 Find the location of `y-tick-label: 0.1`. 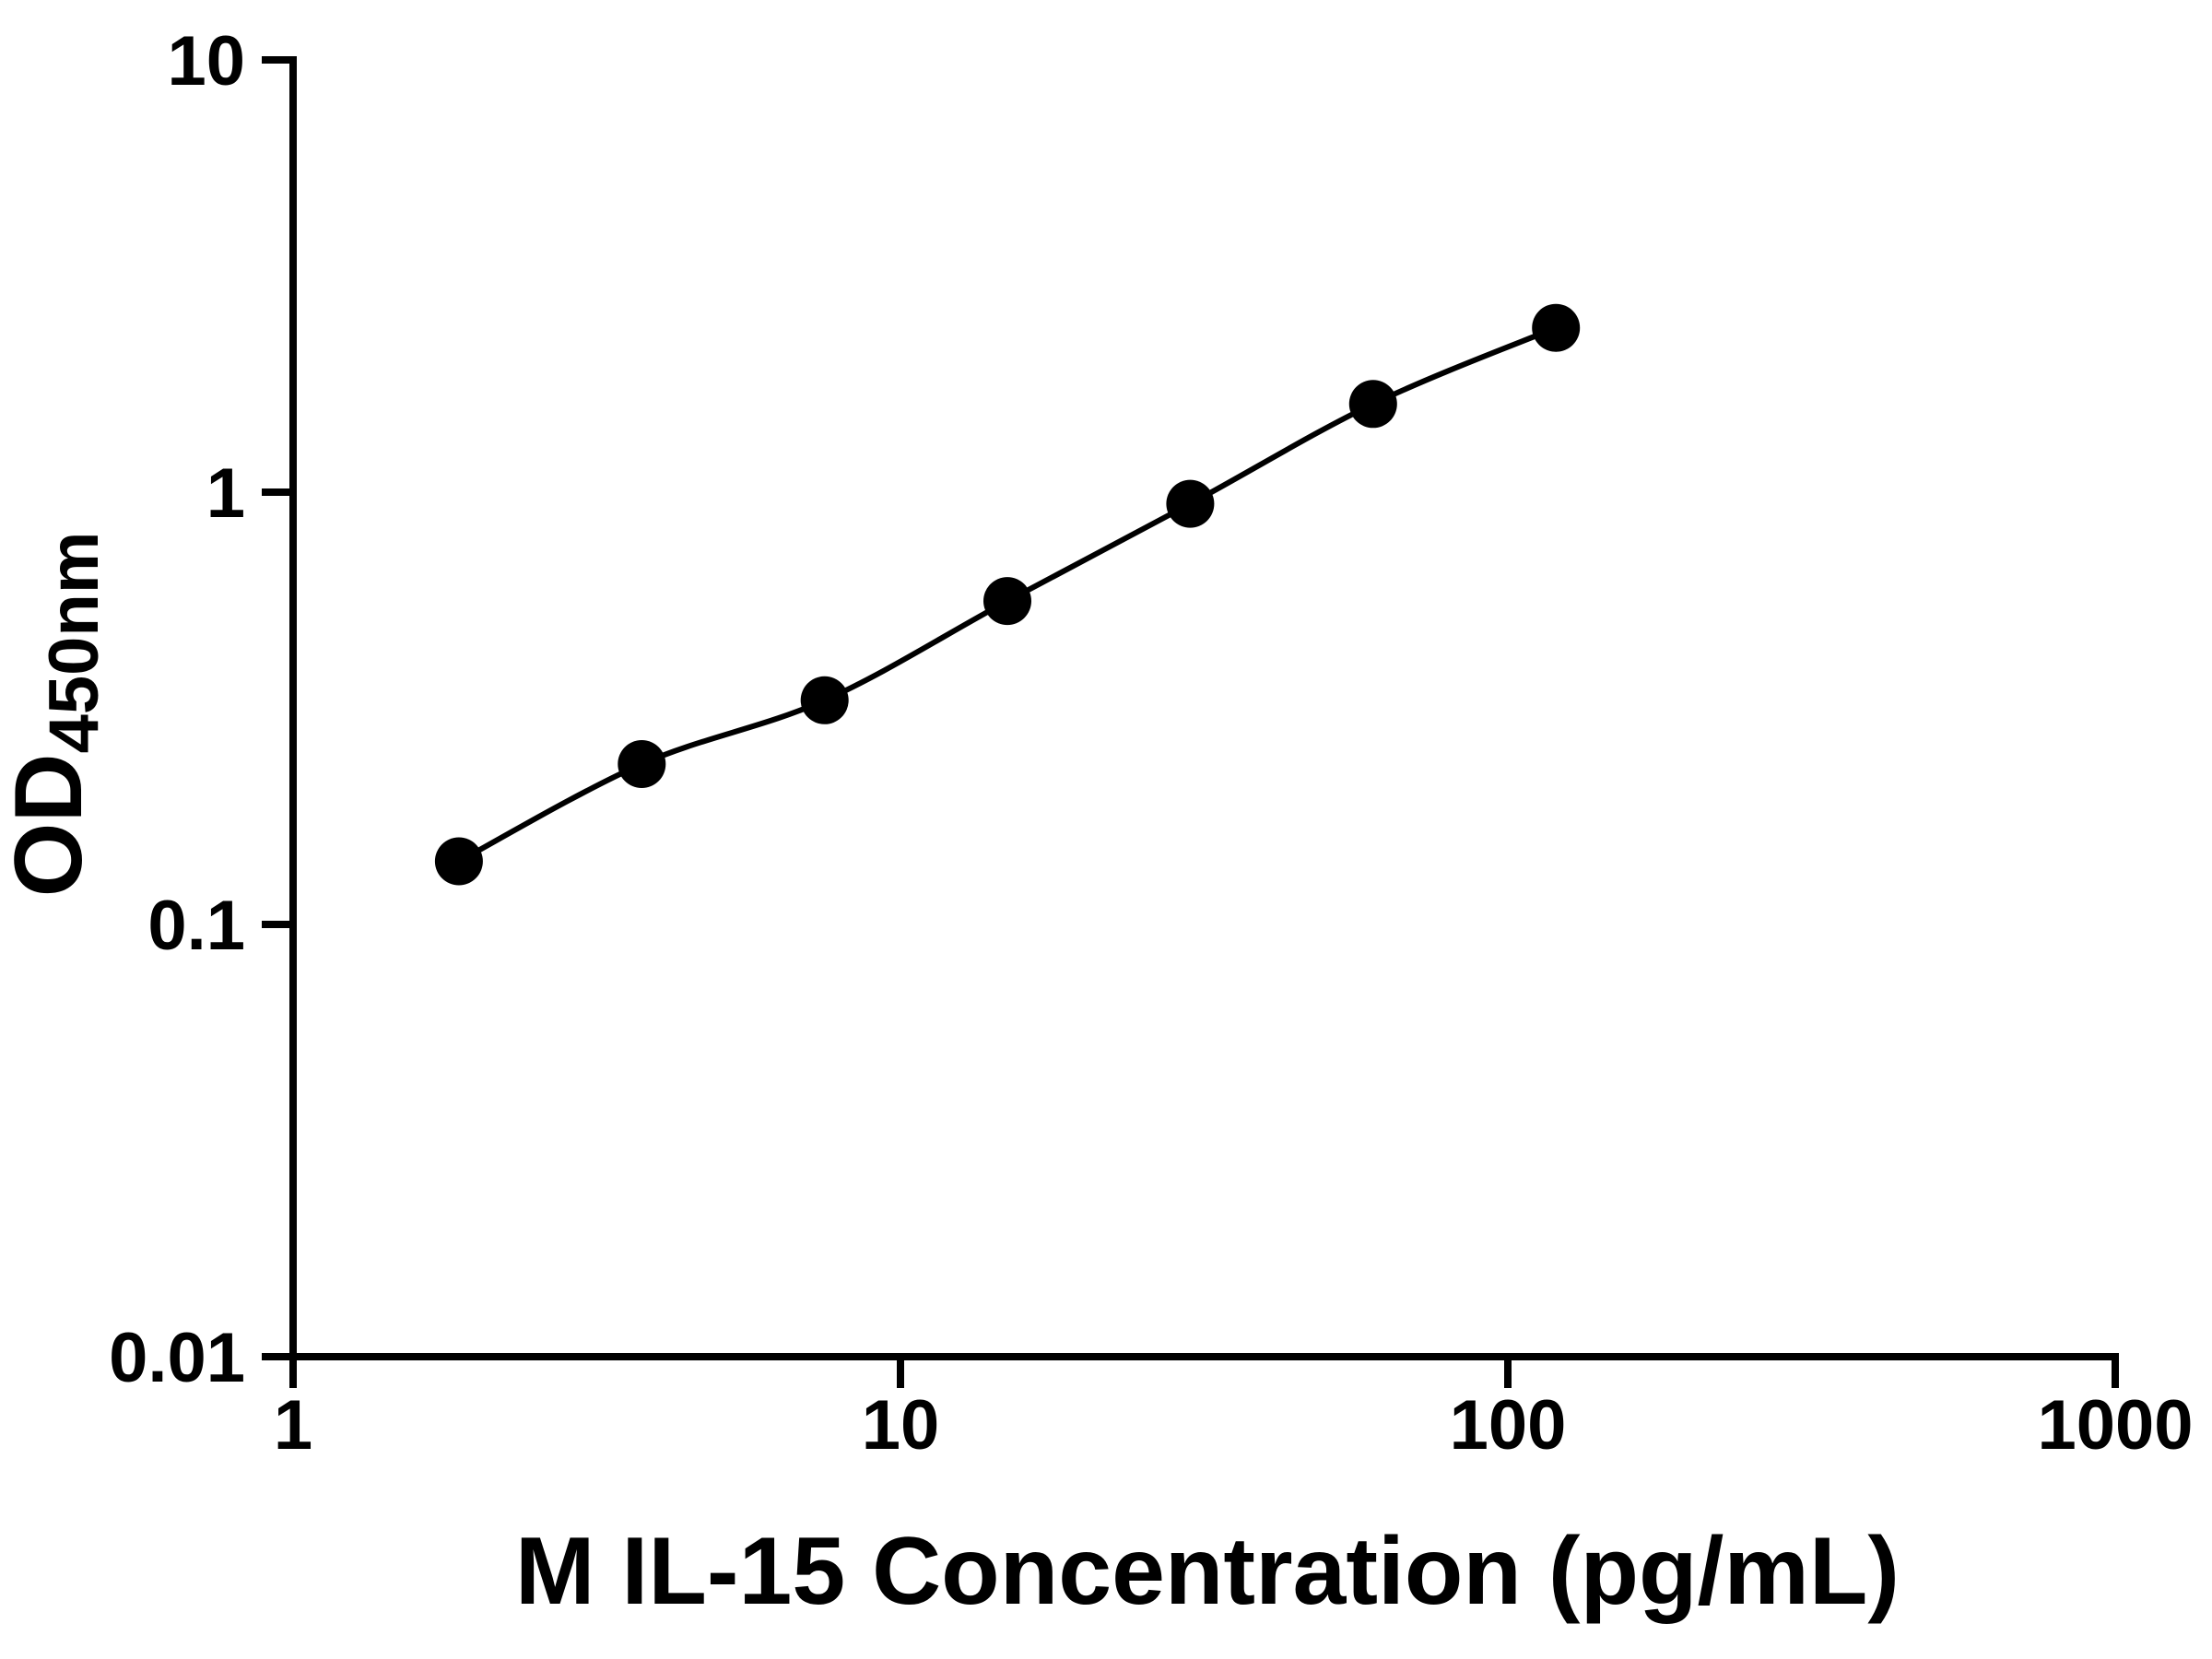

y-tick-label: 0.1 is located at coordinates (196, 926).